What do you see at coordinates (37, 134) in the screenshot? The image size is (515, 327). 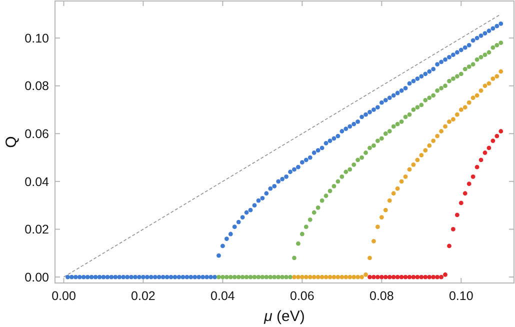 I see `y-tick-label: 0.06` at bounding box center [37, 134].